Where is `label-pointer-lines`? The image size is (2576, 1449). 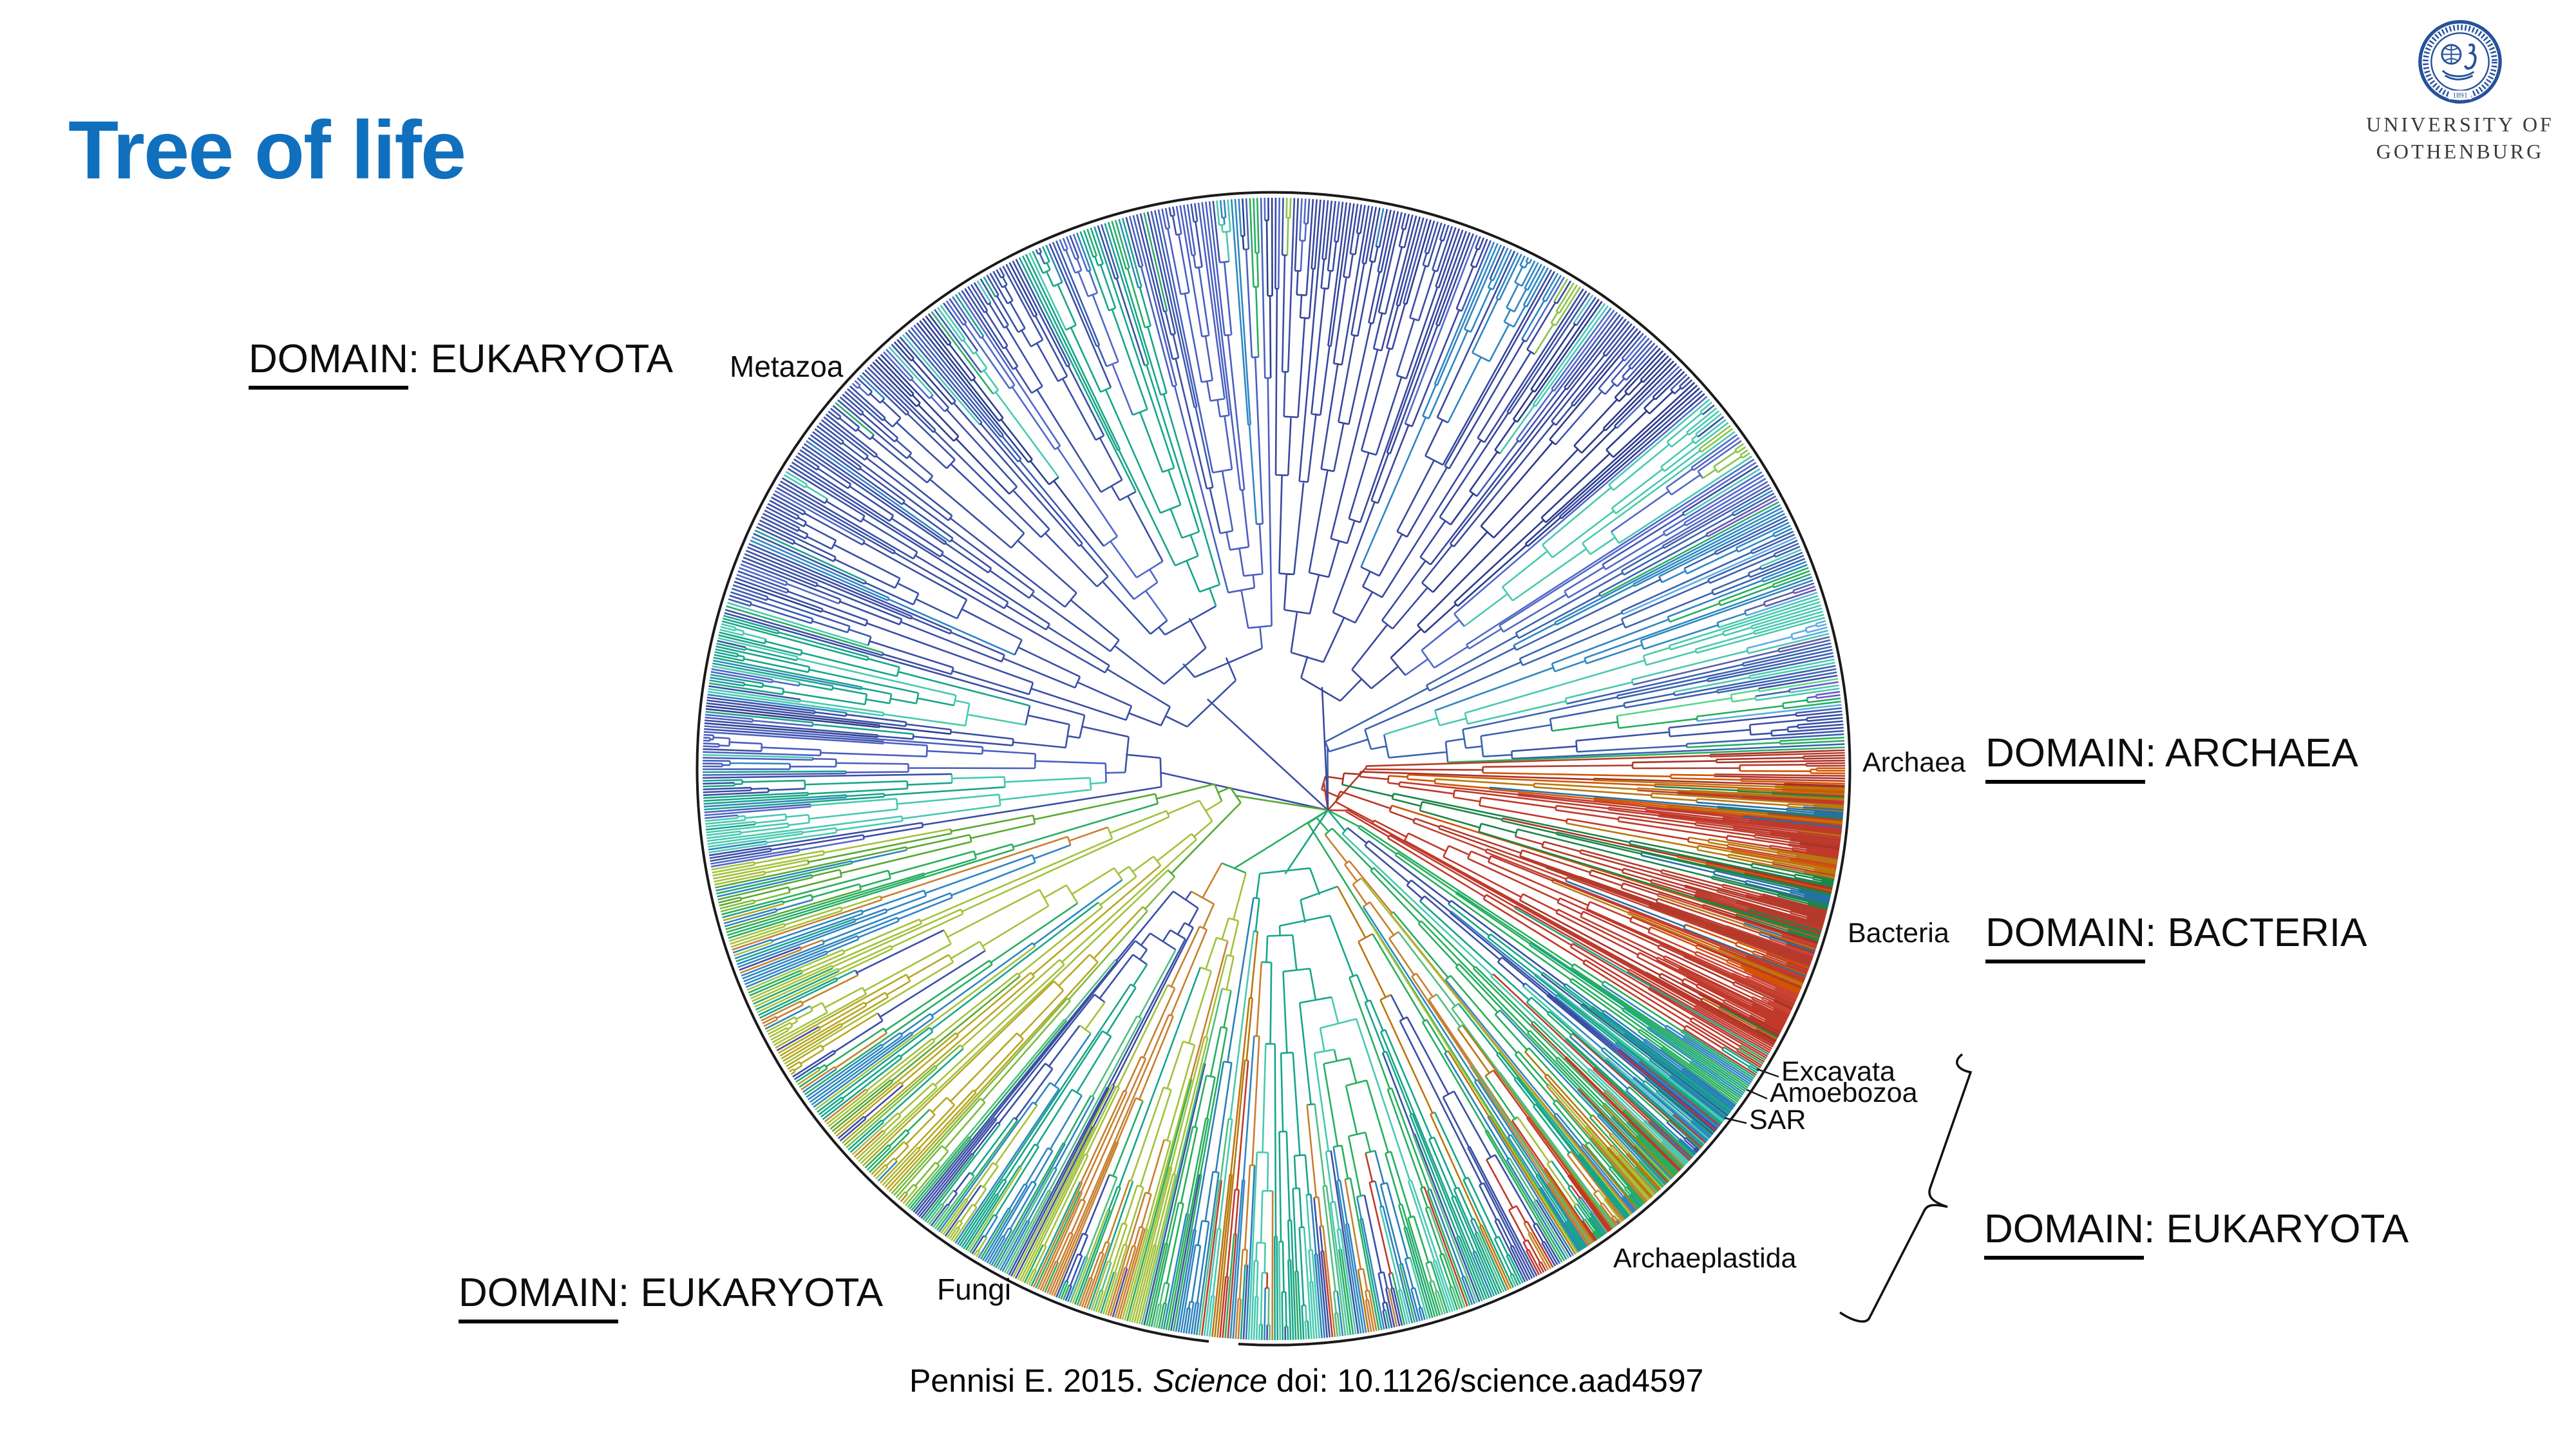
label-pointer-lines is located at coordinates (1752, 1096).